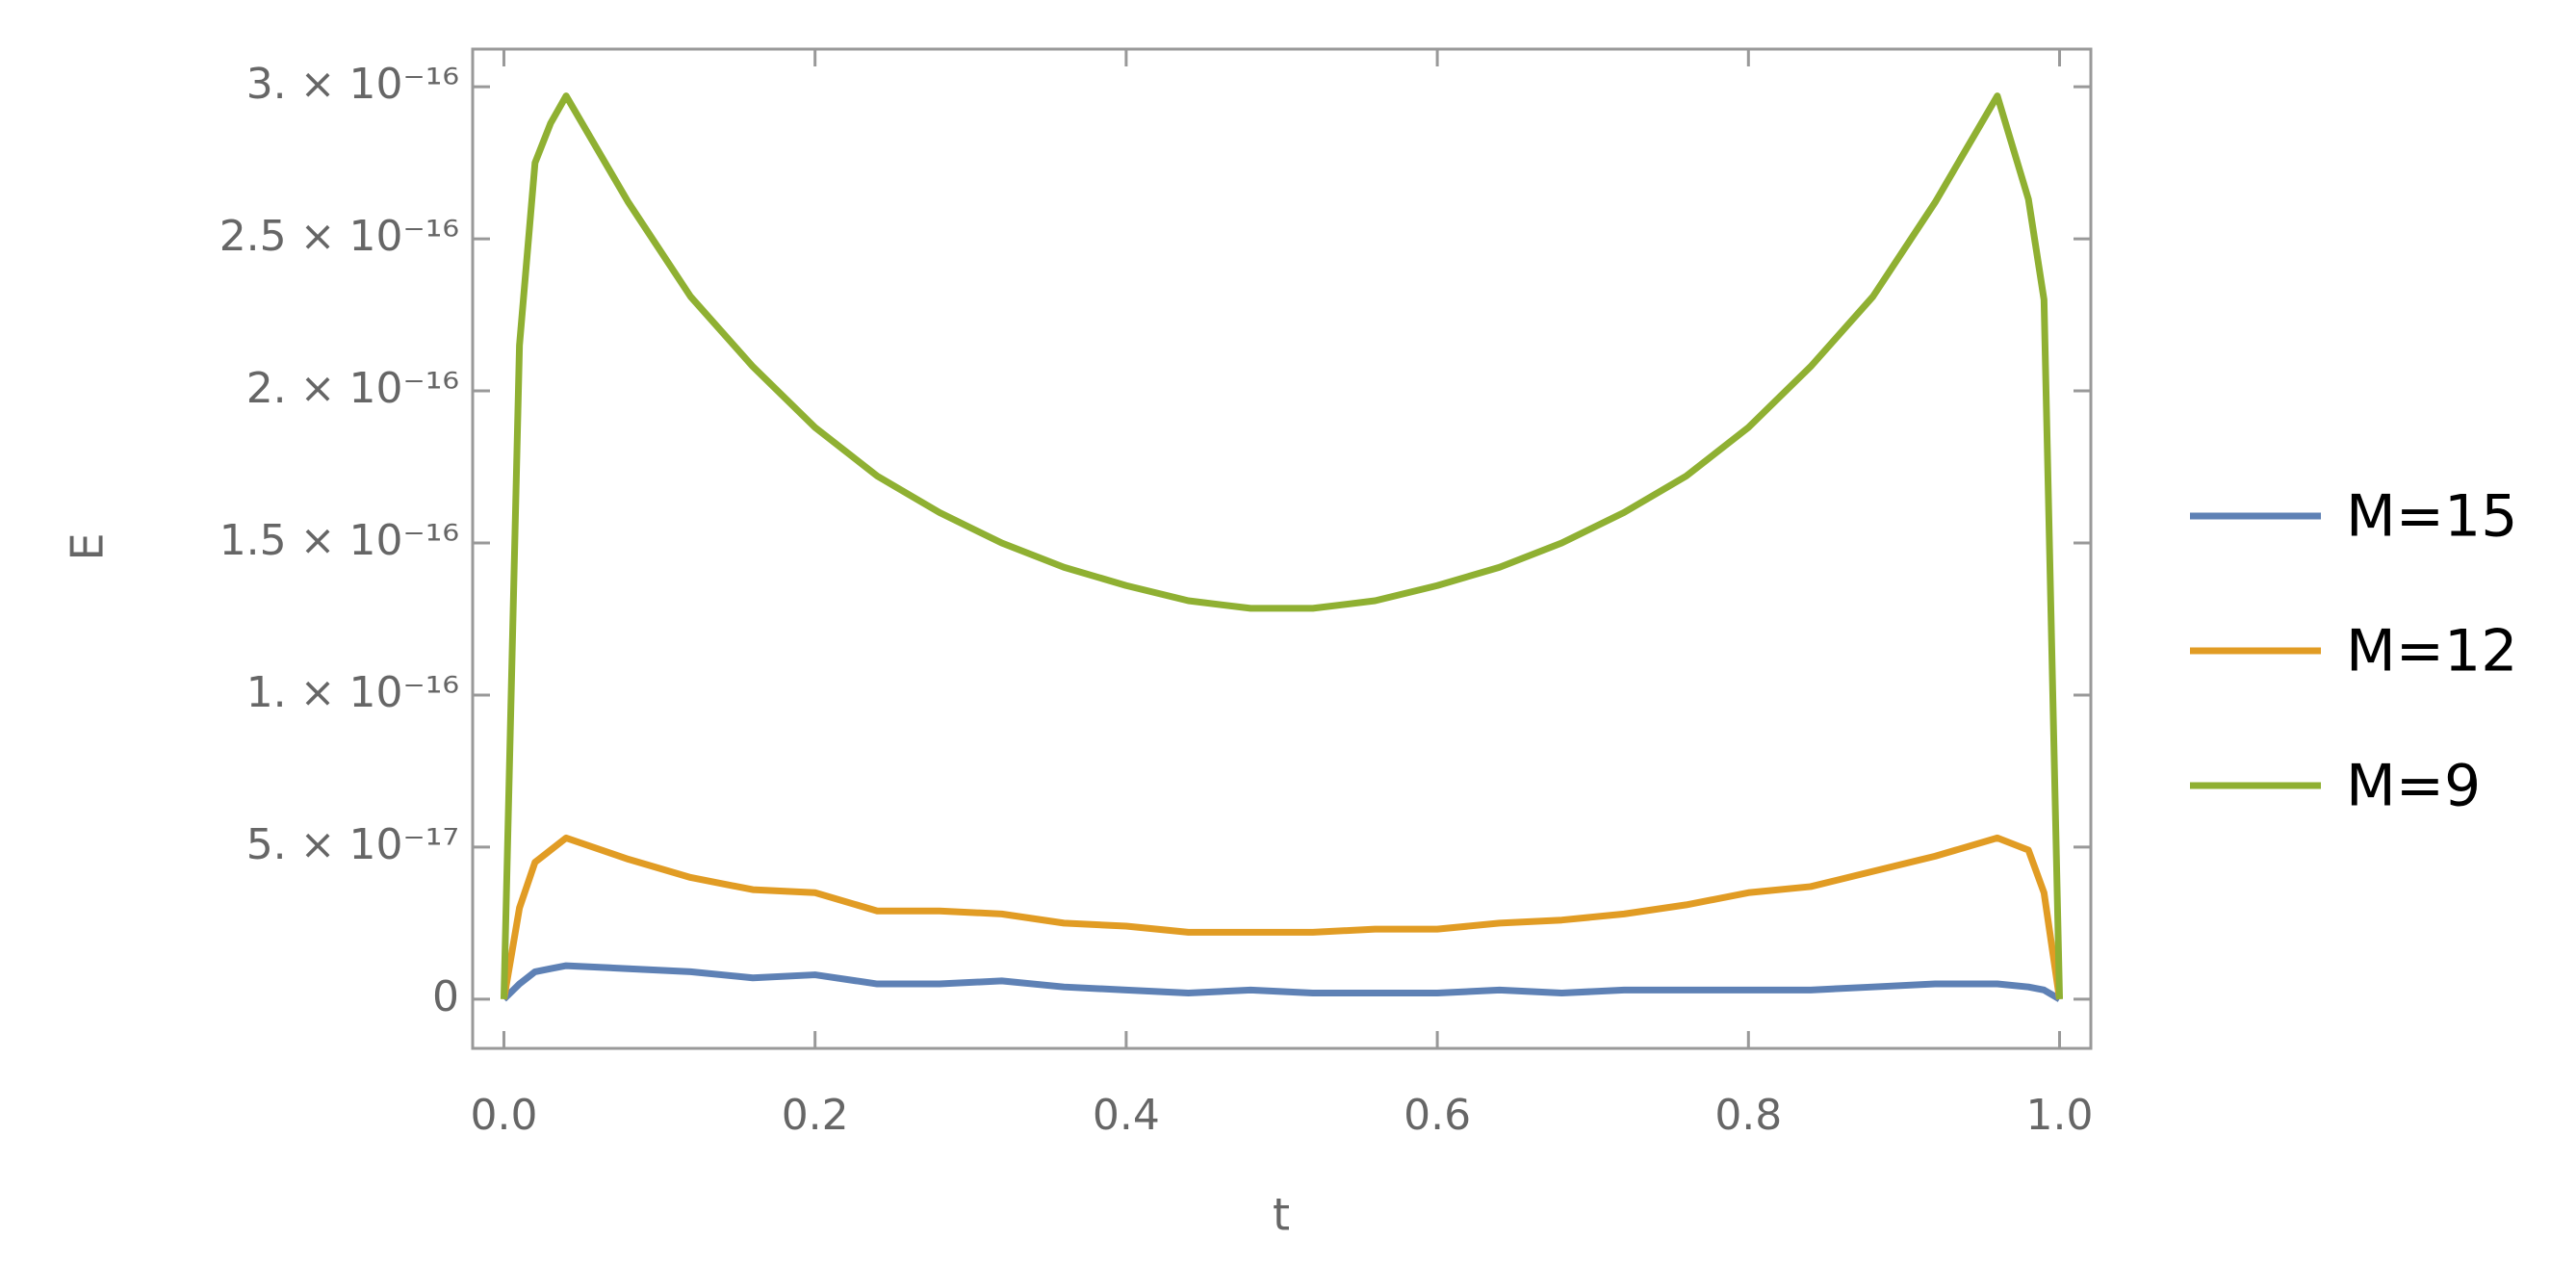 This screenshot has height=1265, width=2576. Describe the element at coordinates (2060, 1115) in the screenshot. I see `x-tick-label: 1.0` at that location.